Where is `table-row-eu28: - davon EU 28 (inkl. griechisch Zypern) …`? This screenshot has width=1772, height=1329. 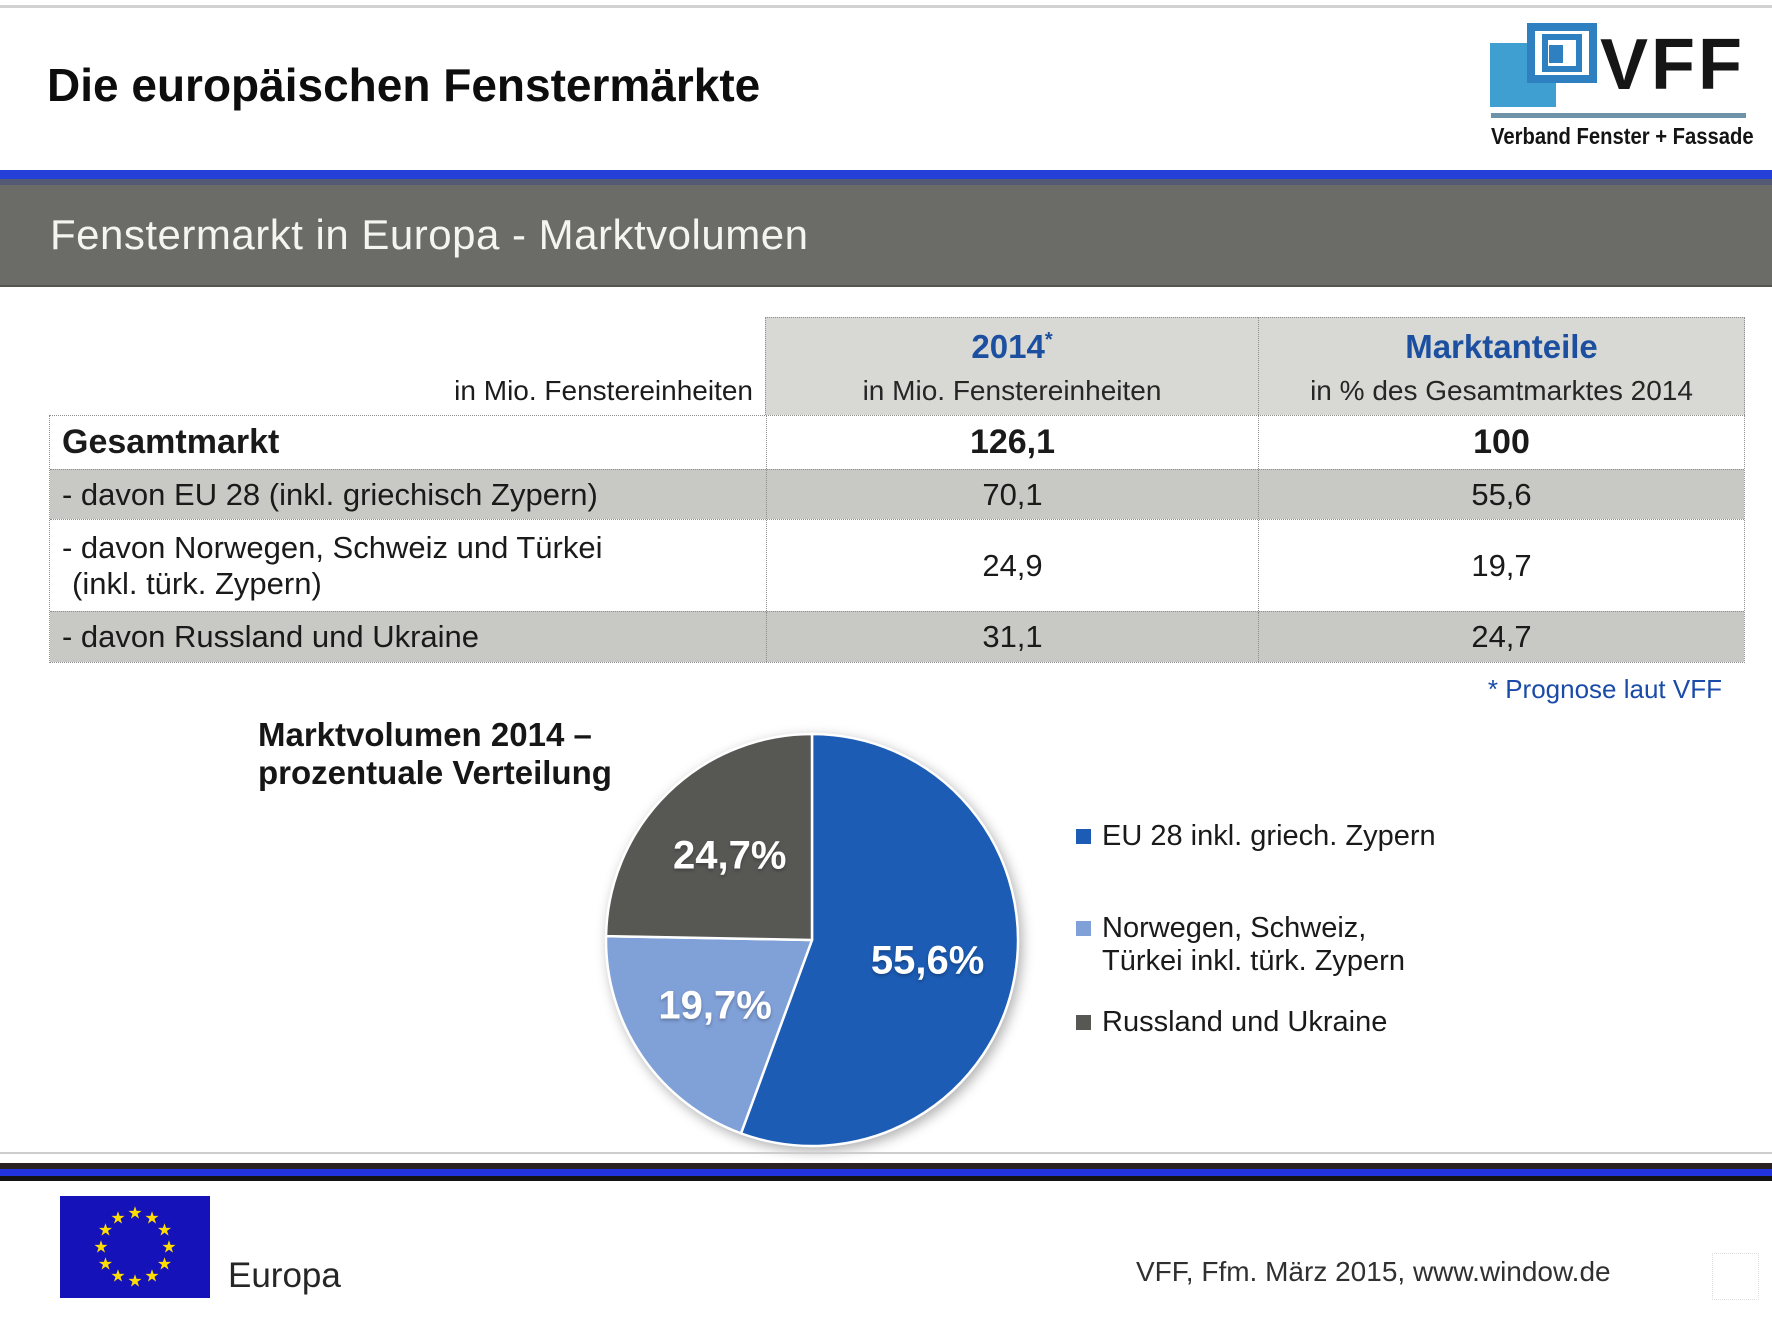 table-row-eu28: - davon EU 28 (inkl. griechisch Zypern) … is located at coordinates (897, 494).